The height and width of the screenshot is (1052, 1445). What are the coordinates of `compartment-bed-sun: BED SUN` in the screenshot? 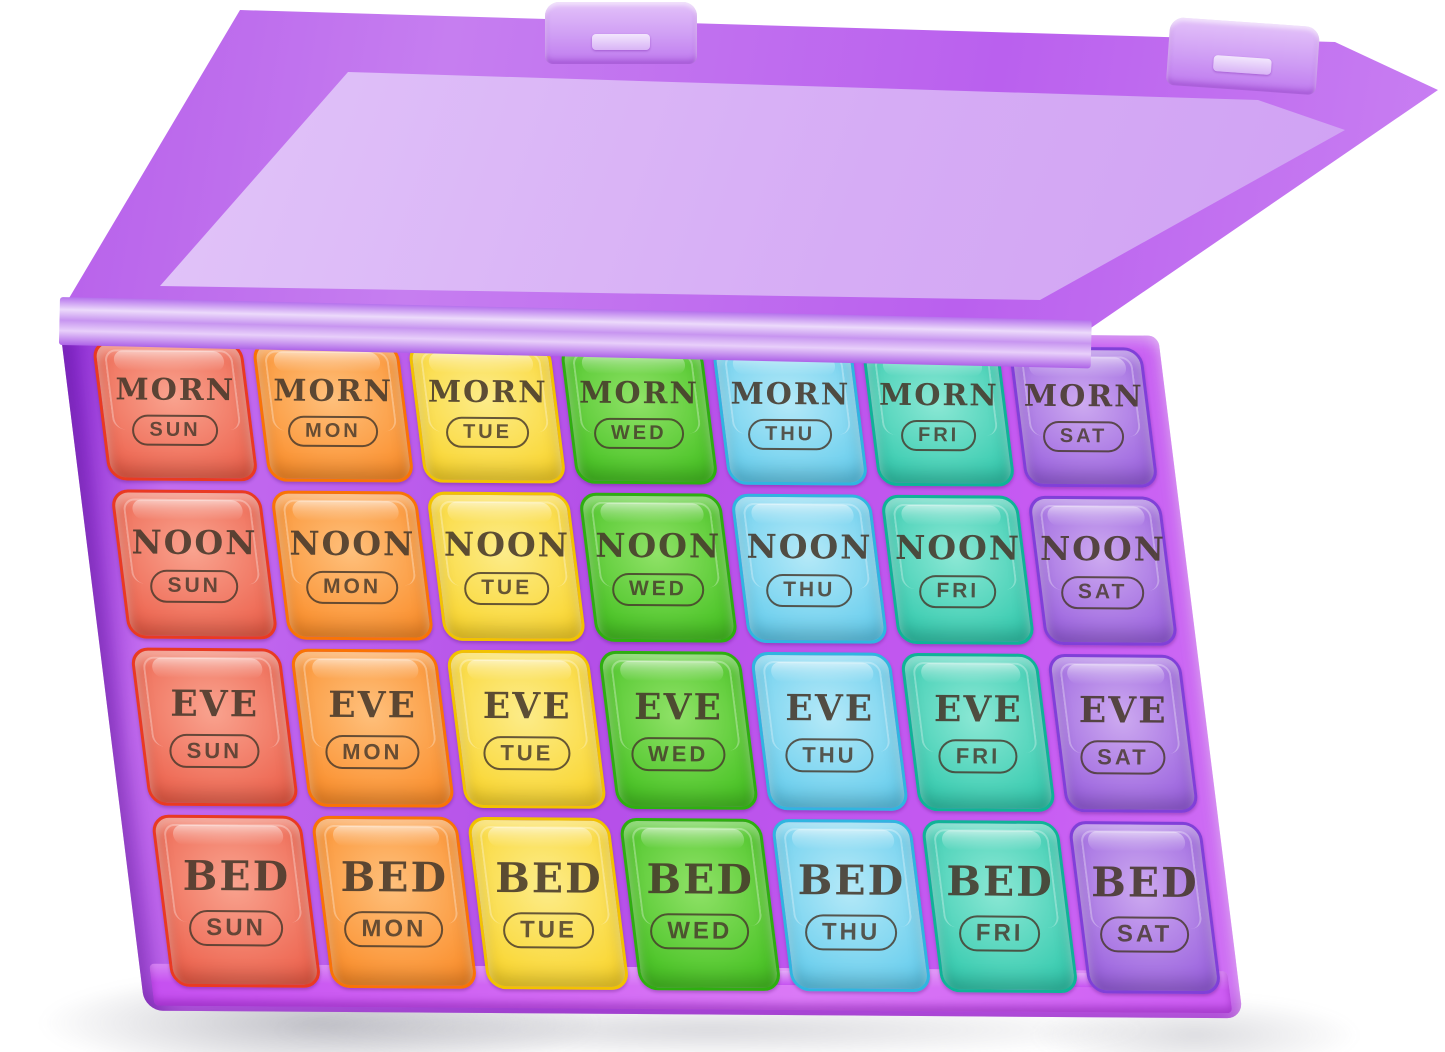 It's located at (236, 901).